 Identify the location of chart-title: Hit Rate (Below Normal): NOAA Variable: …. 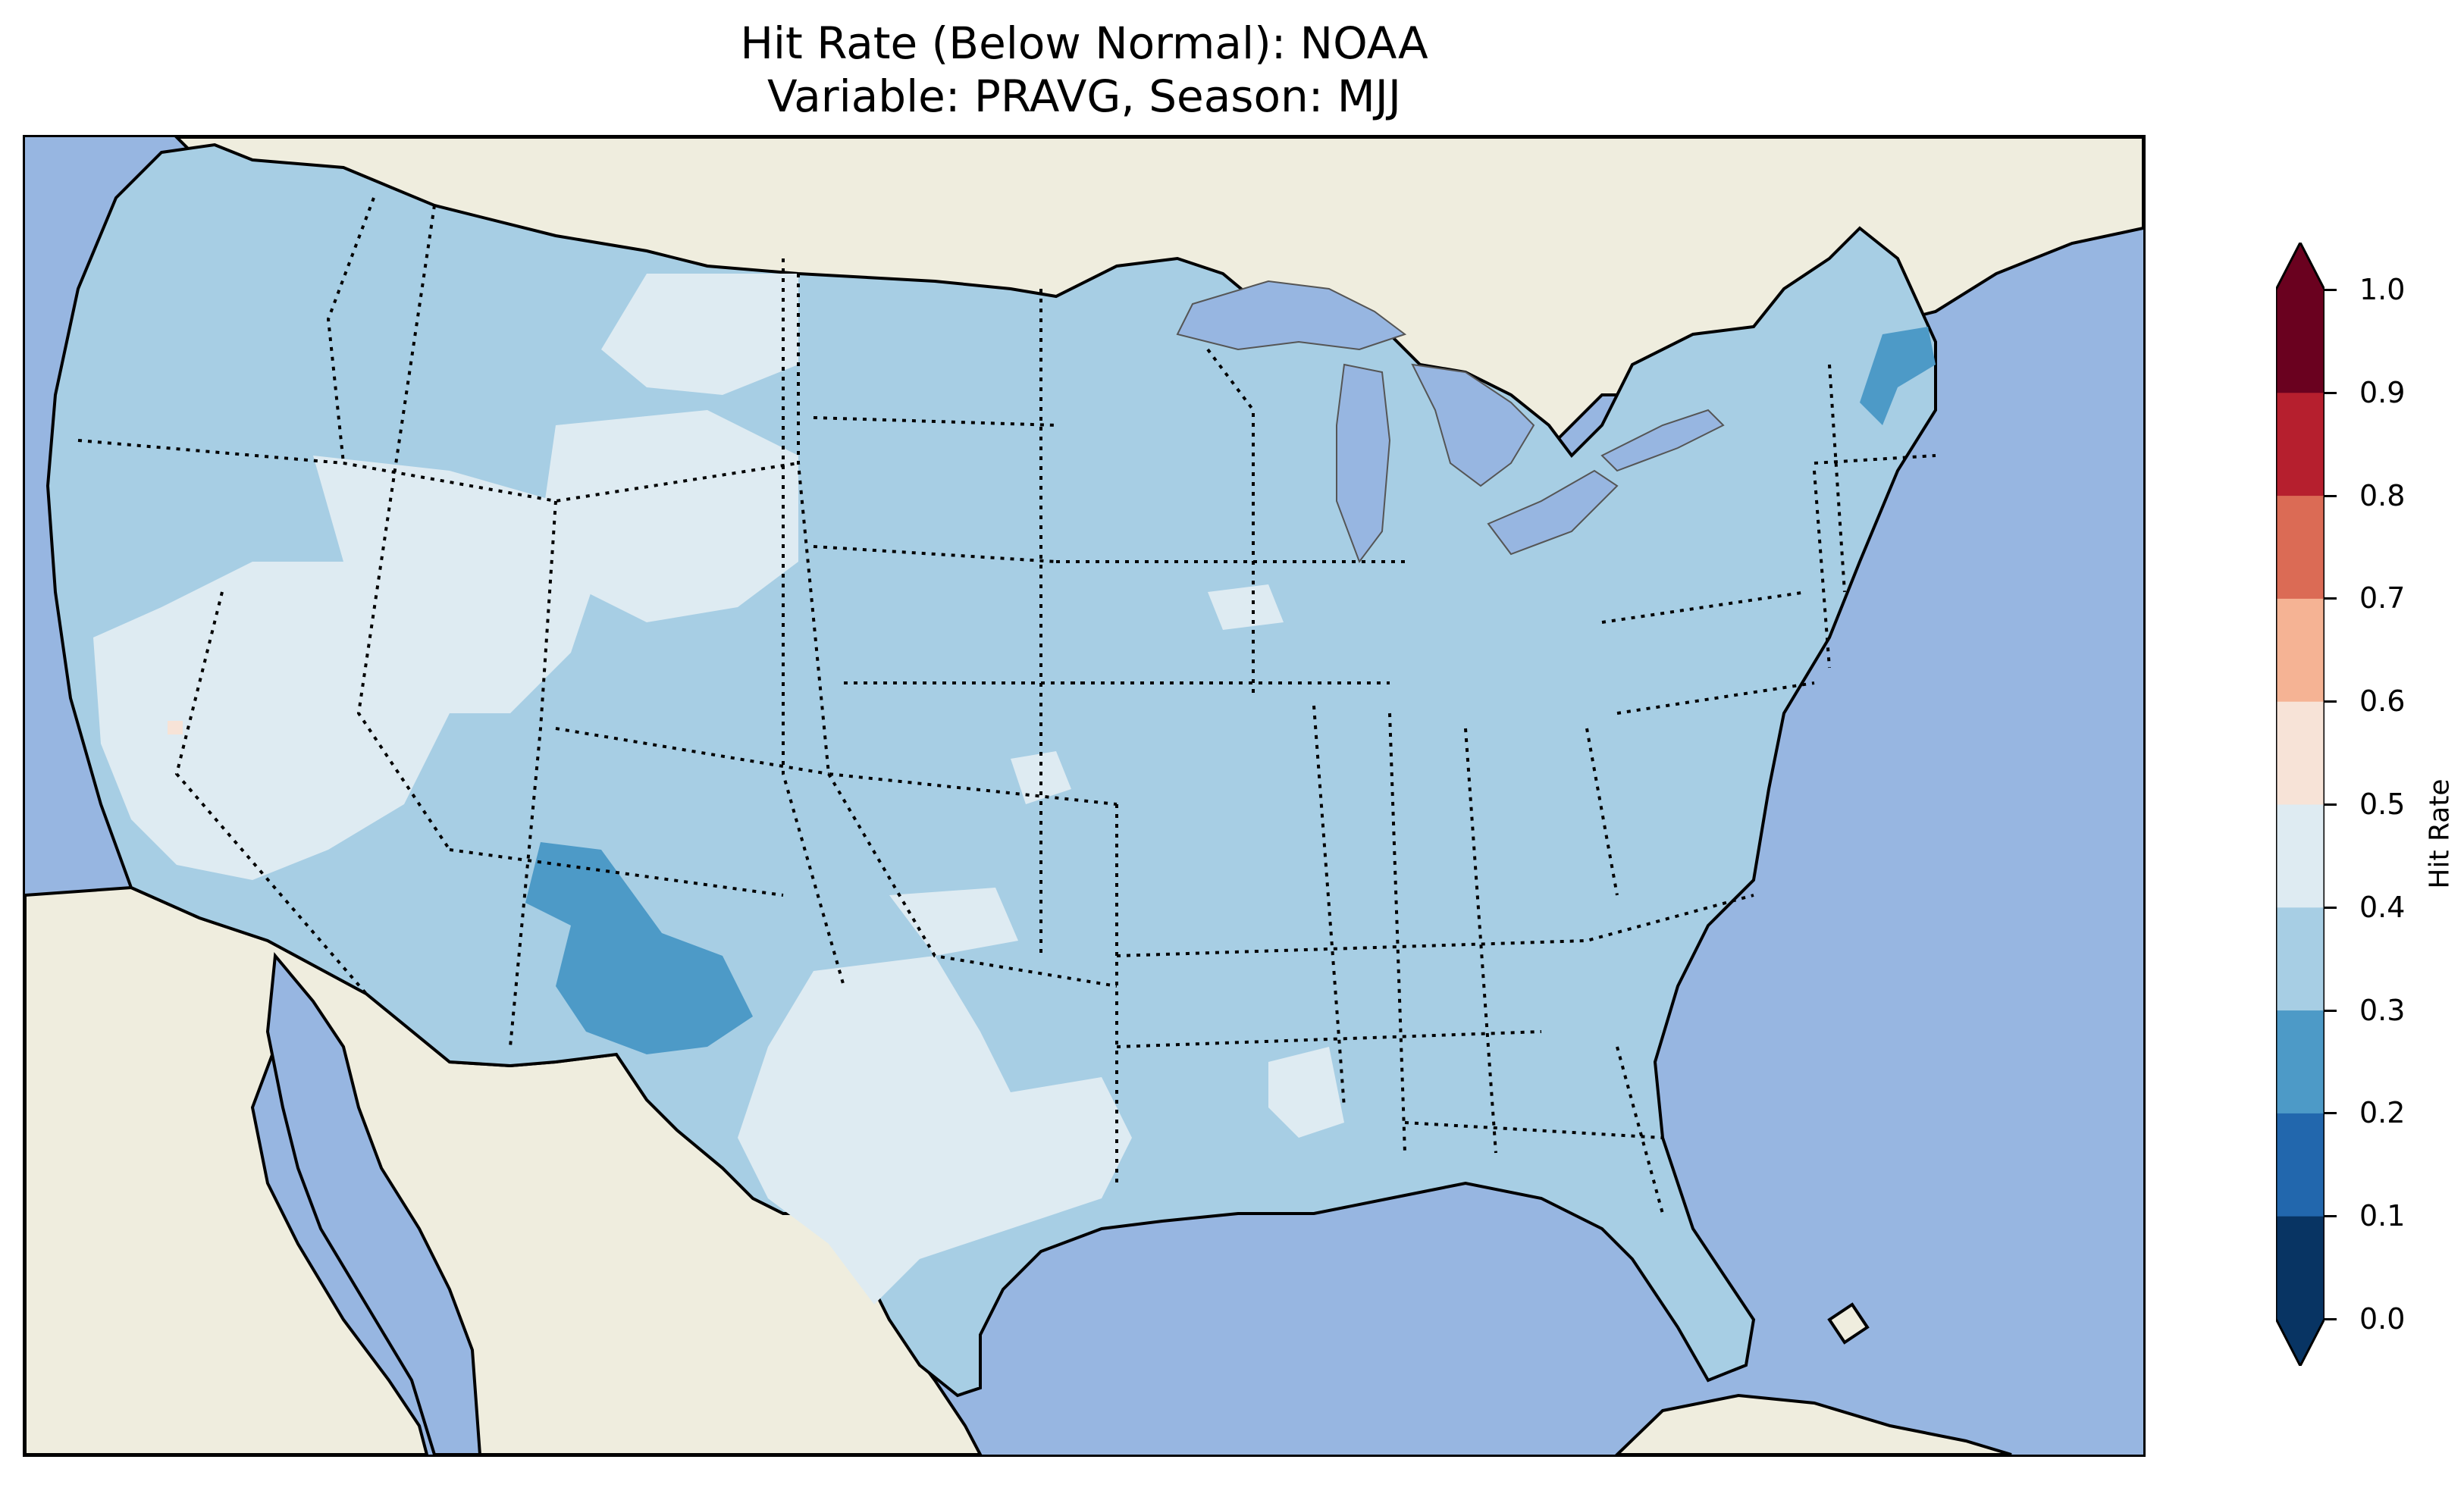
(1084, 70).